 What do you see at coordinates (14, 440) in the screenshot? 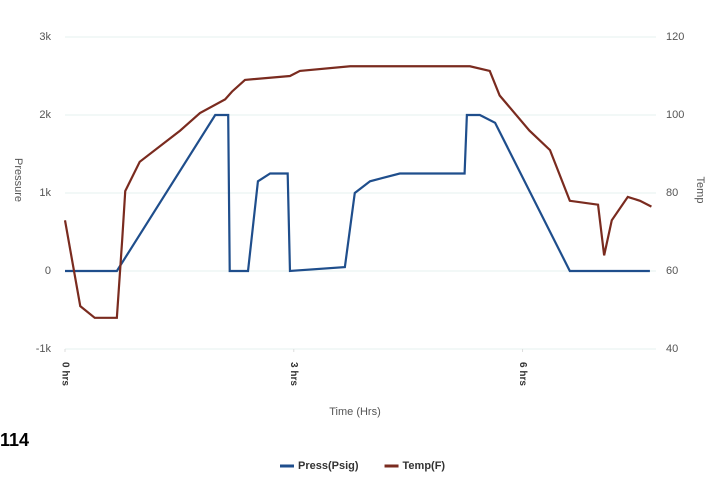
I see `annotation: 114` at bounding box center [14, 440].